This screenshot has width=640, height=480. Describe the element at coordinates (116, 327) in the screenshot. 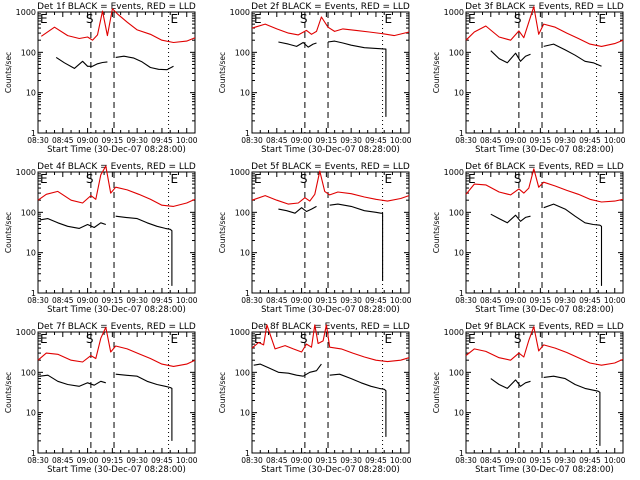

I see `panel-title: Det 7f BLACK = Events, RED = LLD` at that location.